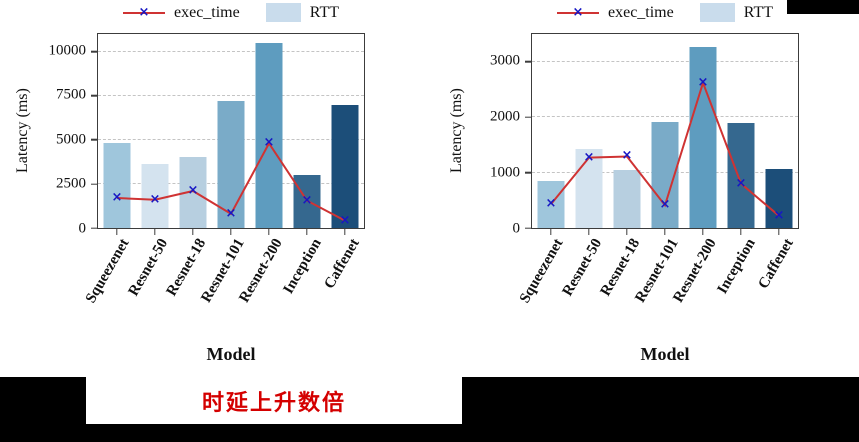  Describe the element at coordinates (505, 60) in the screenshot. I see `y-tick-label: 3000` at that location.